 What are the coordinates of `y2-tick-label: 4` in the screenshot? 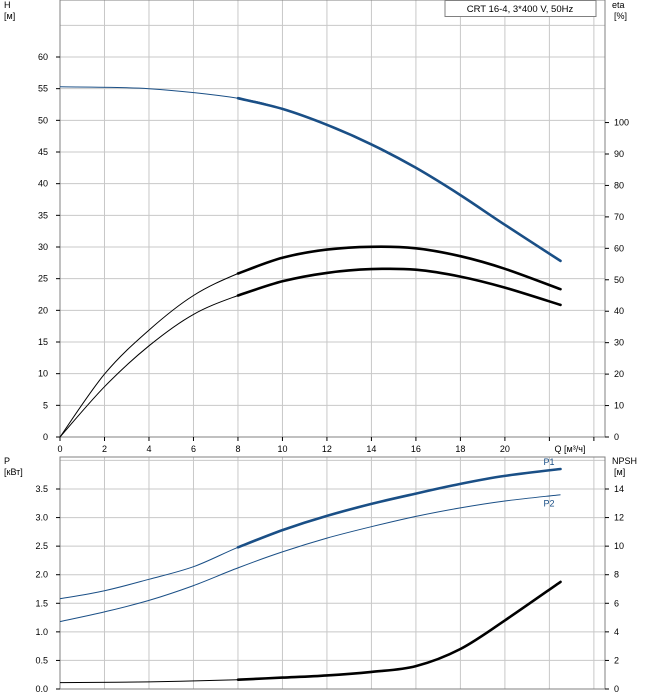 It's located at (616, 632).